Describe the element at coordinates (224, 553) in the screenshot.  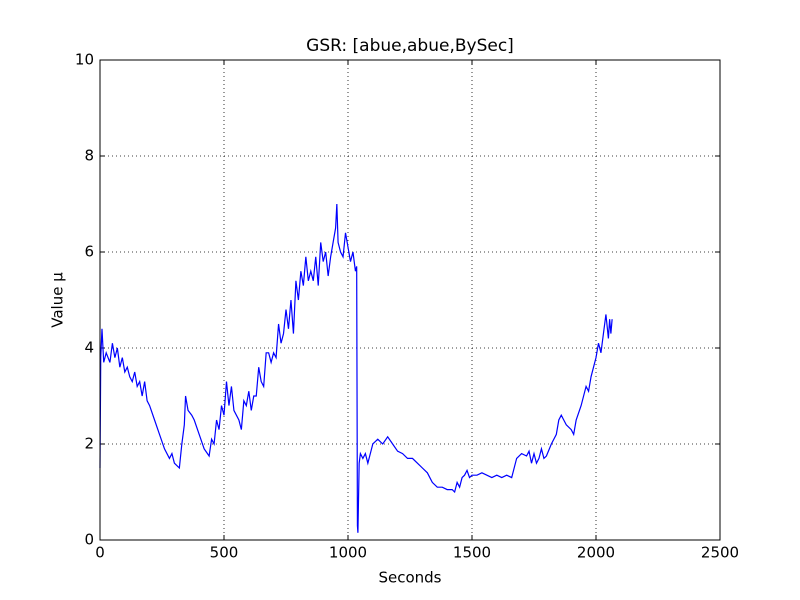
I see `x-tick-label: 500` at that location.